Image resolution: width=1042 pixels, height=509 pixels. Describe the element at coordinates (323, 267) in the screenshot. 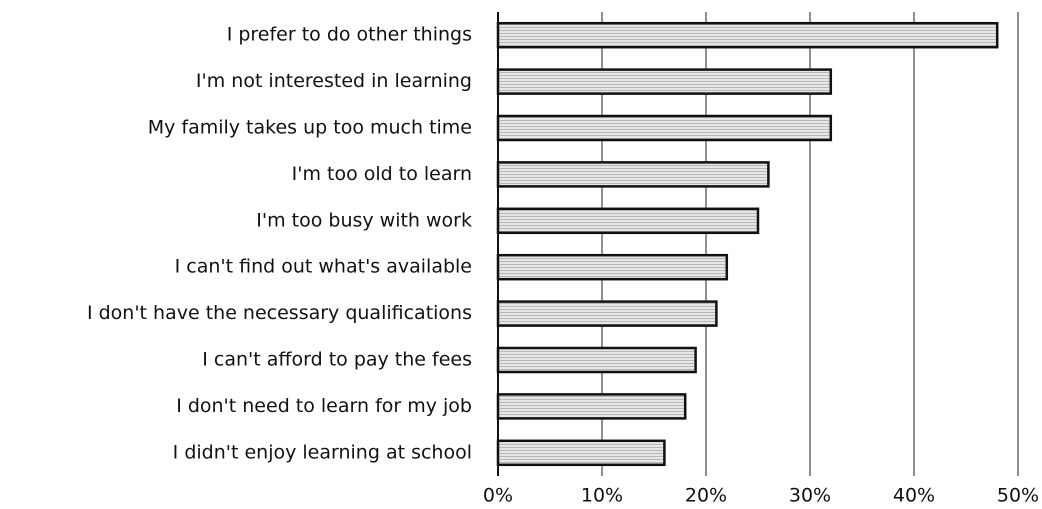

I see `y-tick-label: I can't find out what's available` at that location.